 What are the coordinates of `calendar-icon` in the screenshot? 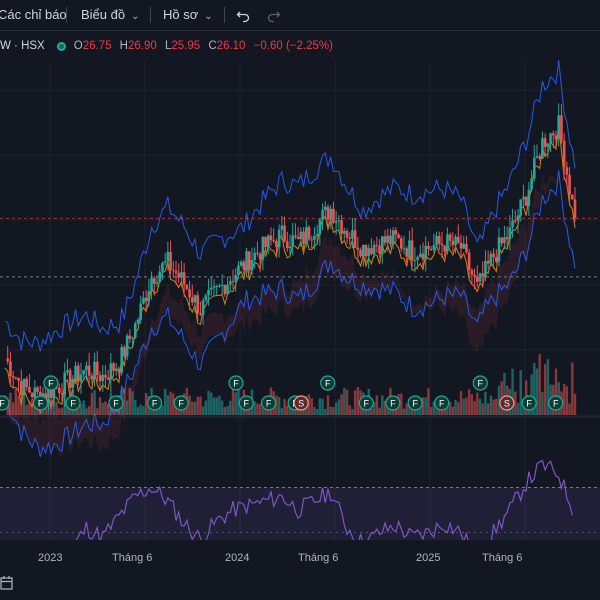 It's located at (7, 583).